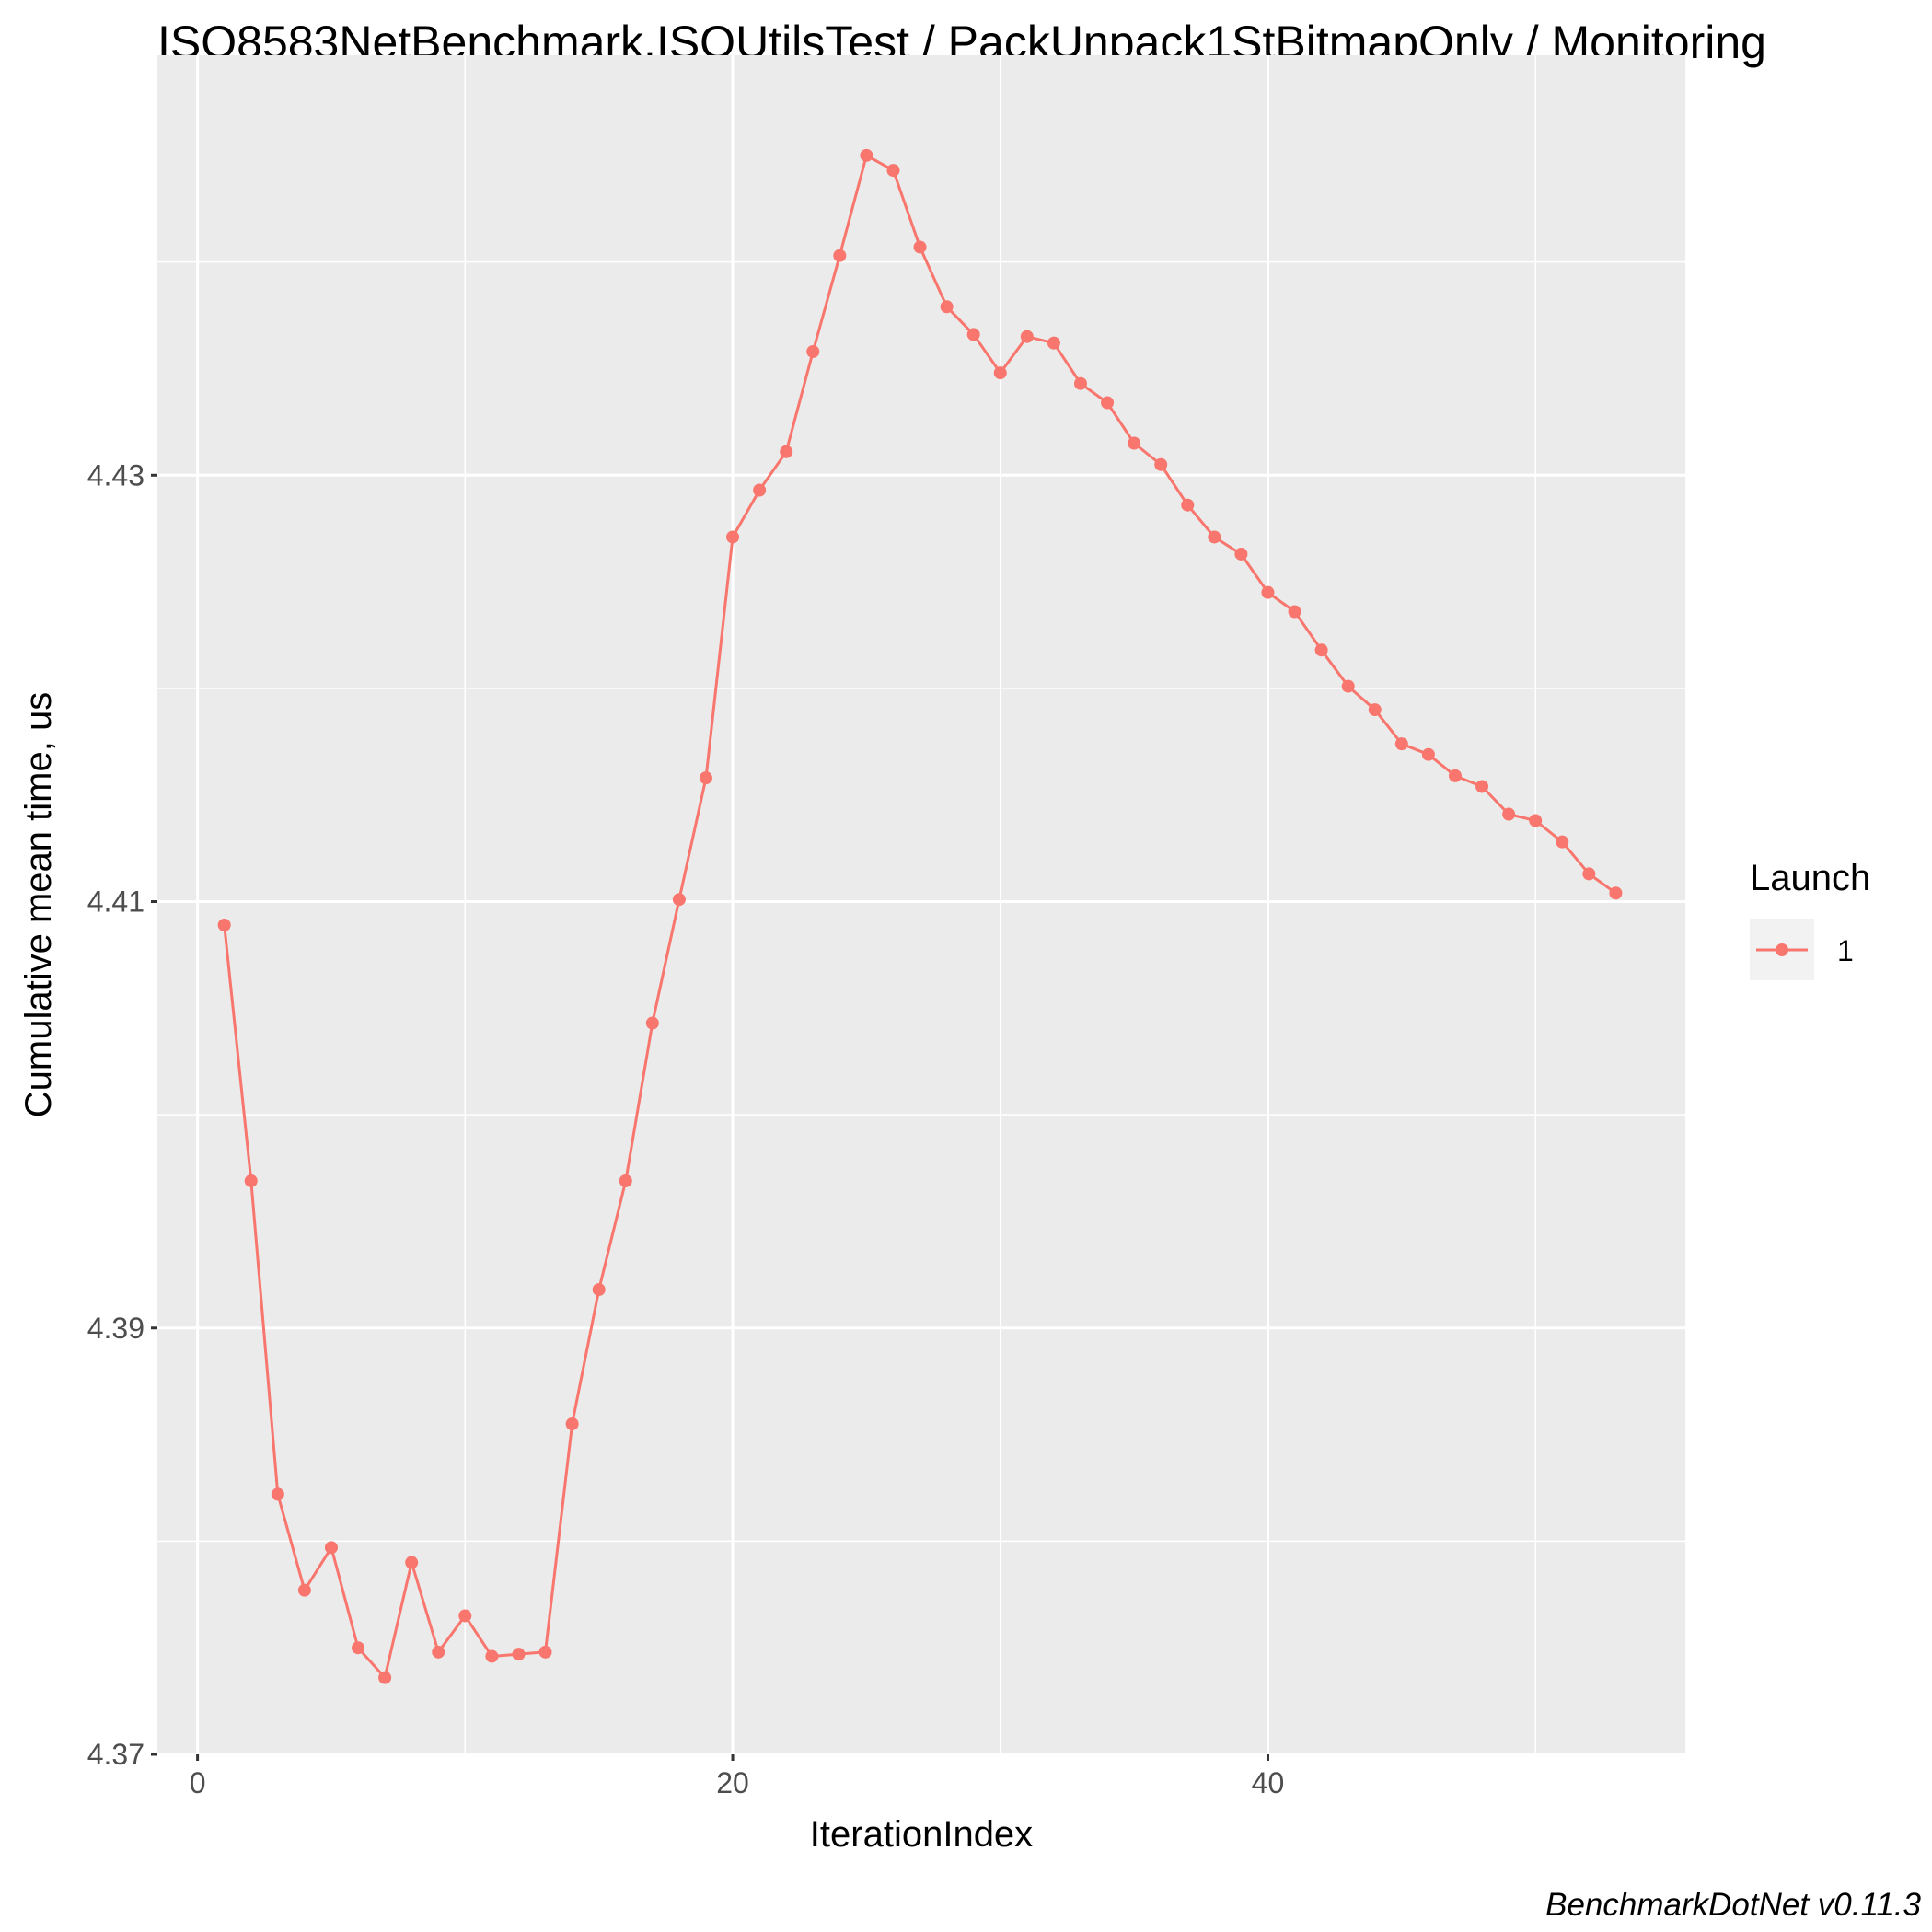 The width and height of the screenshot is (1932, 1932). Describe the element at coordinates (1810, 919) in the screenshot. I see `legend: Launch 1` at that location.